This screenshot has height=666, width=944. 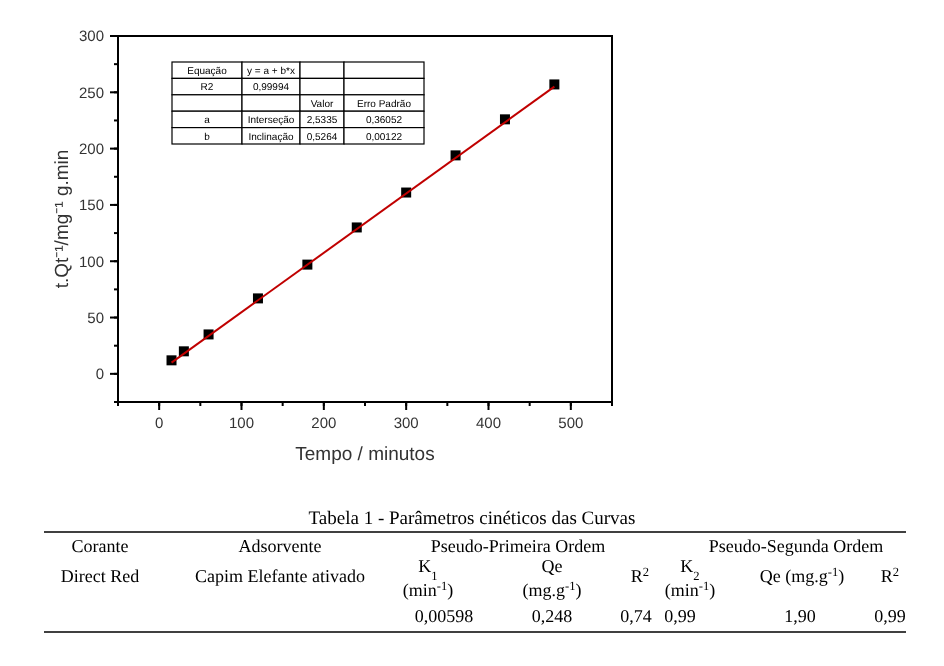 What do you see at coordinates (280, 546) in the screenshot?
I see `text: Adsorvente` at bounding box center [280, 546].